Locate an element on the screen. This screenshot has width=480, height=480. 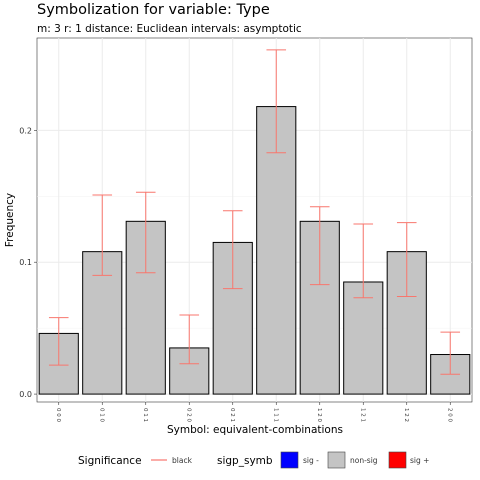
y-axis-ticks: 0.0 0.1 0.2 is located at coordinates (28, 262).